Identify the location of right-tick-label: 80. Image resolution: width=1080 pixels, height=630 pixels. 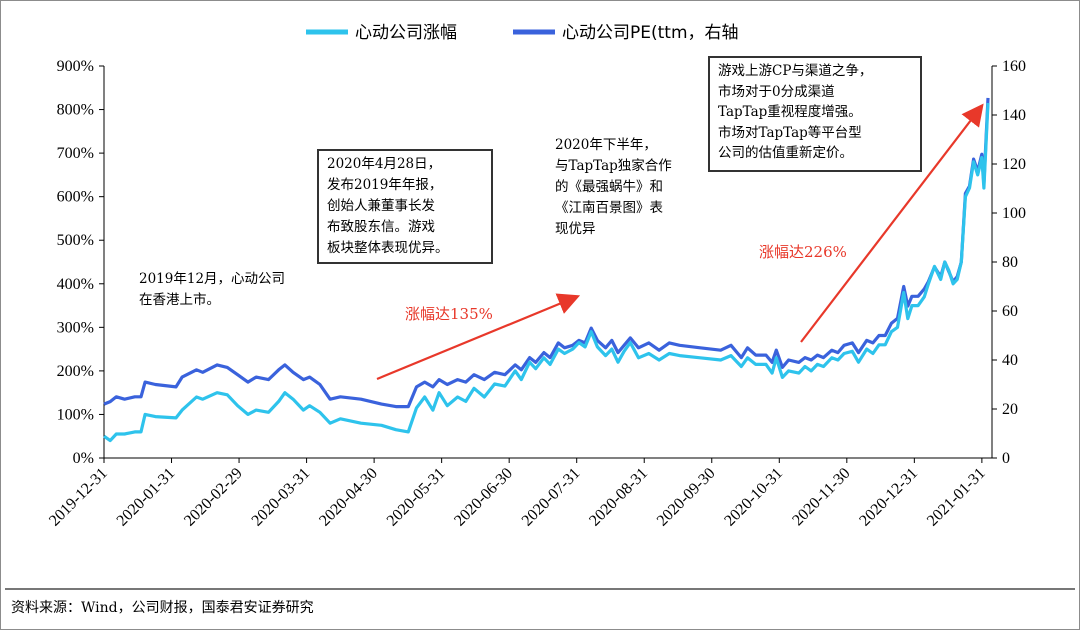
(1010, 262).